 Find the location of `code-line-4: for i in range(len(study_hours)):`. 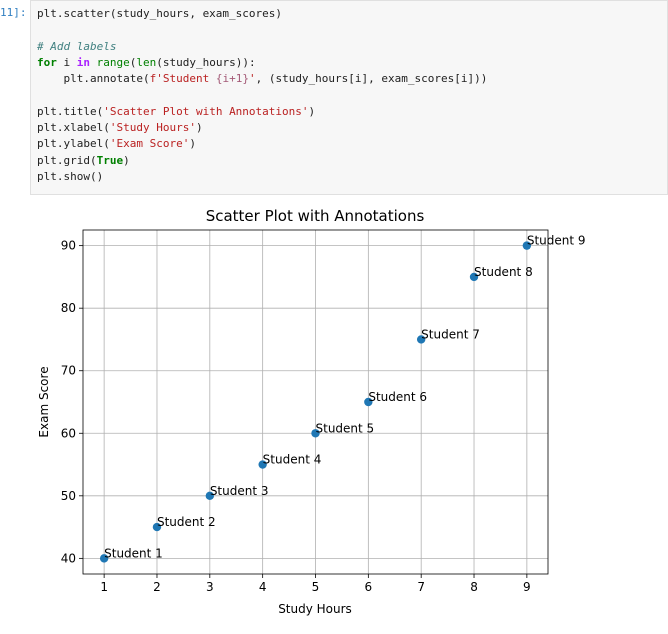

code-line-4: for i in range(len(study_hours)): is located at coordinates (146, 62).